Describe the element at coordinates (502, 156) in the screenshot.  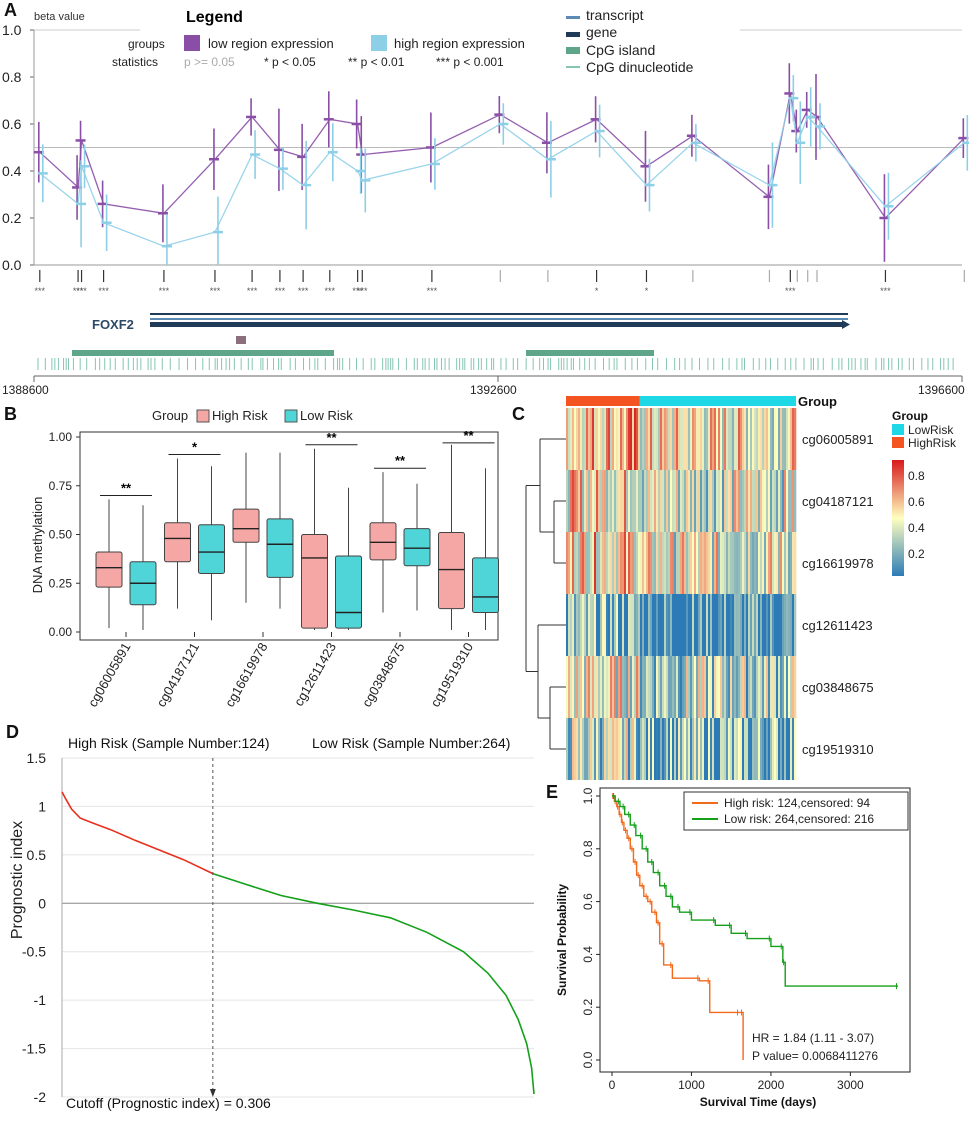
I see `a-series-line-low` at that location.